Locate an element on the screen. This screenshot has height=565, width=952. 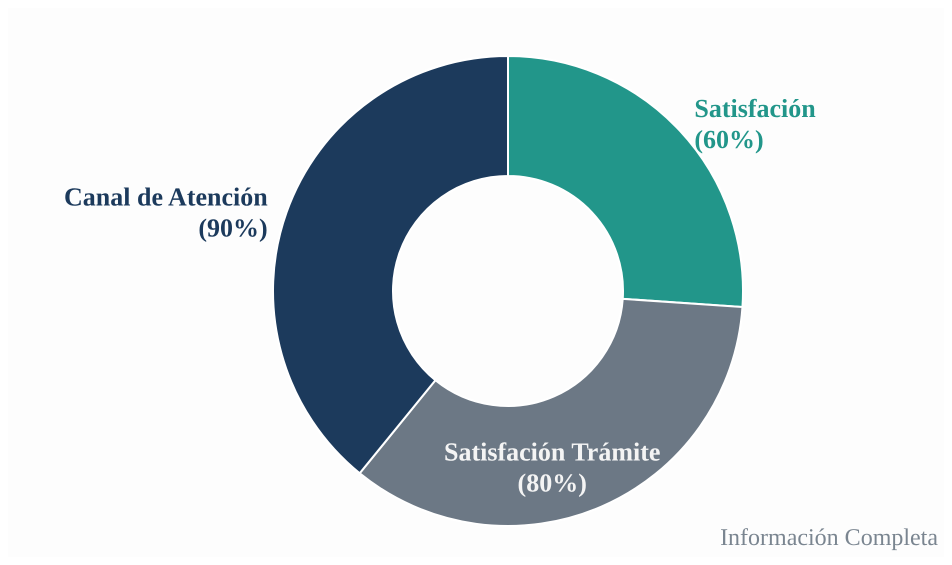
slice-label: Satisfación Trámite is located at coordinates (552, 452).